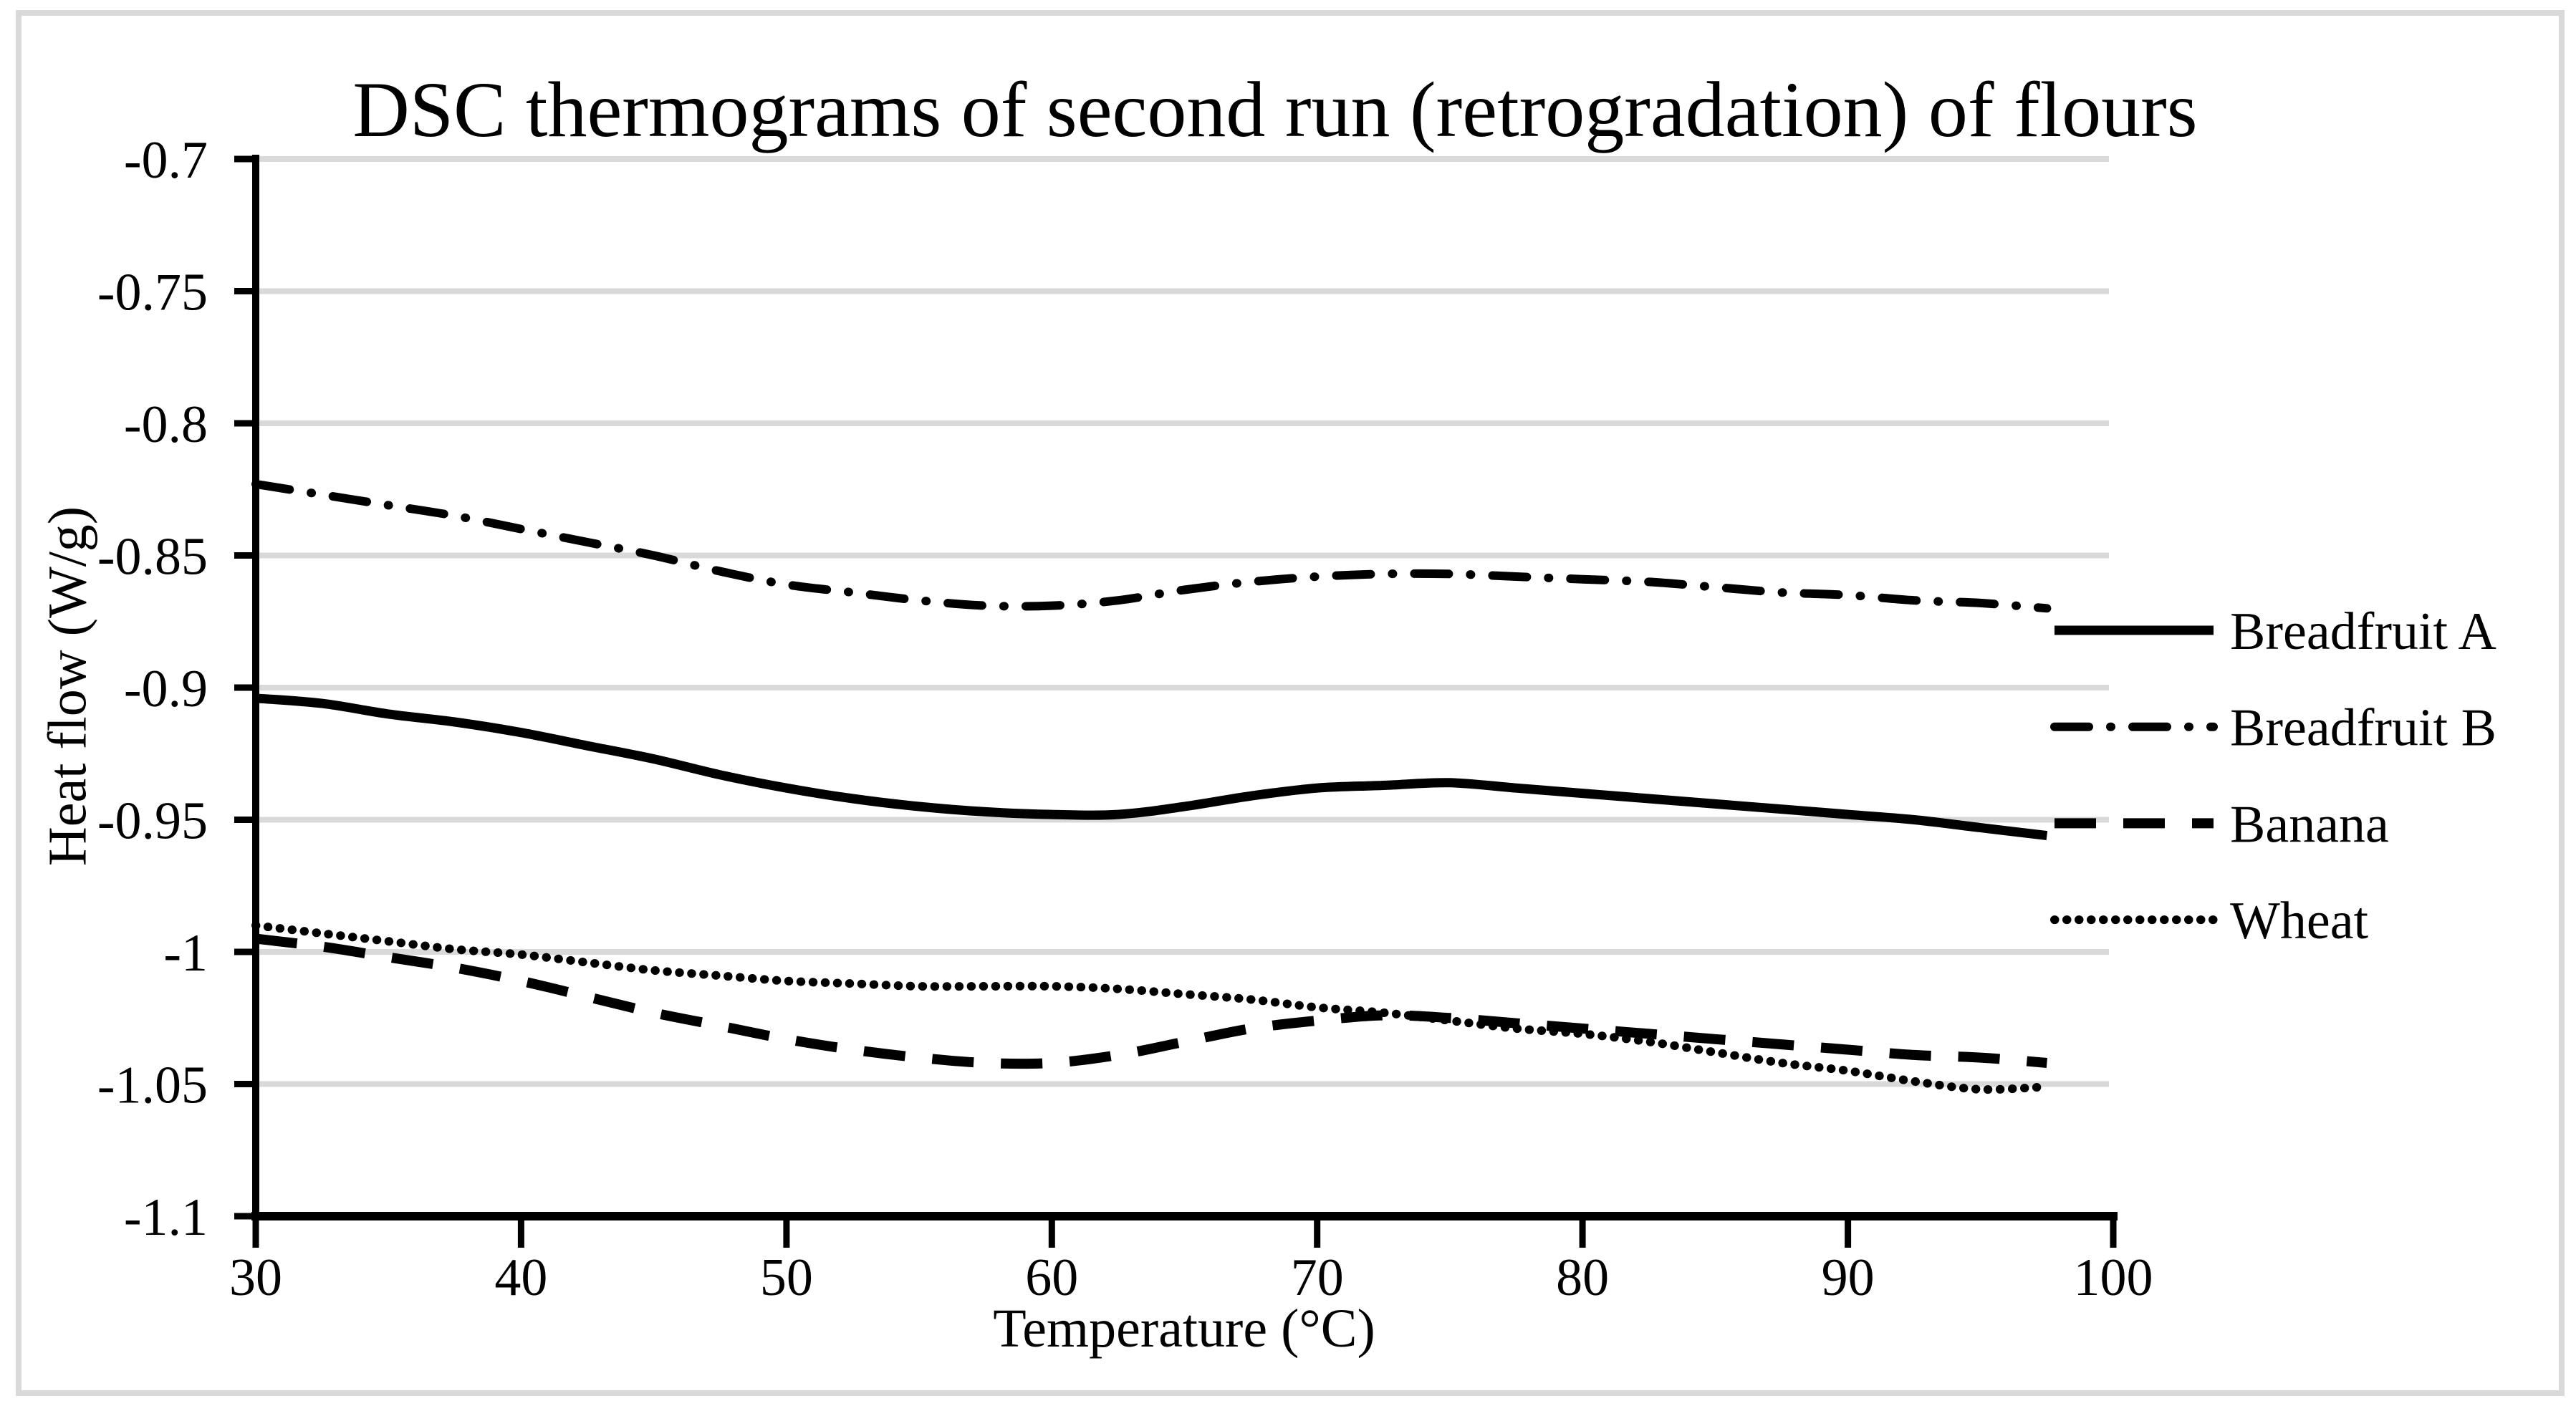  Describe the element at coordinates (185, 954) in the screenshot. I see `y-tick-label-6: -1` at that location.